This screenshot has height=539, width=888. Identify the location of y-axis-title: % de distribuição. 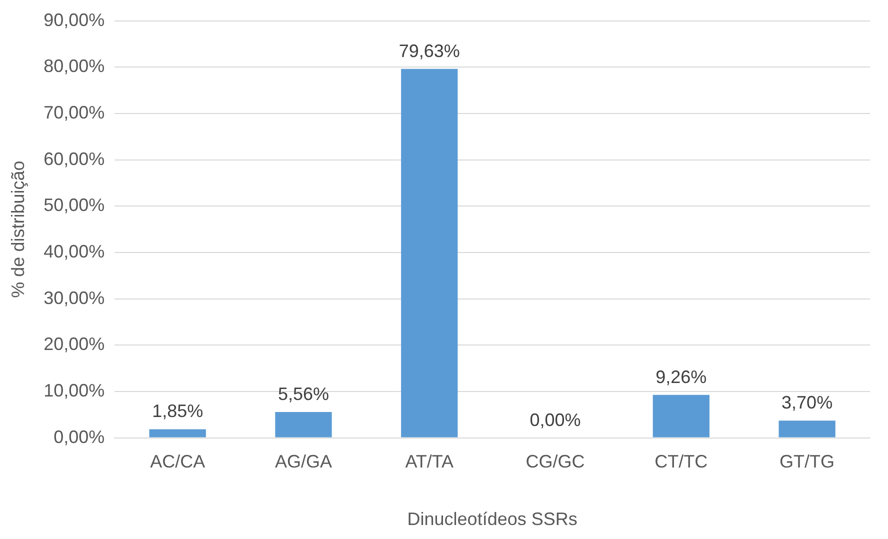
(18, 229).